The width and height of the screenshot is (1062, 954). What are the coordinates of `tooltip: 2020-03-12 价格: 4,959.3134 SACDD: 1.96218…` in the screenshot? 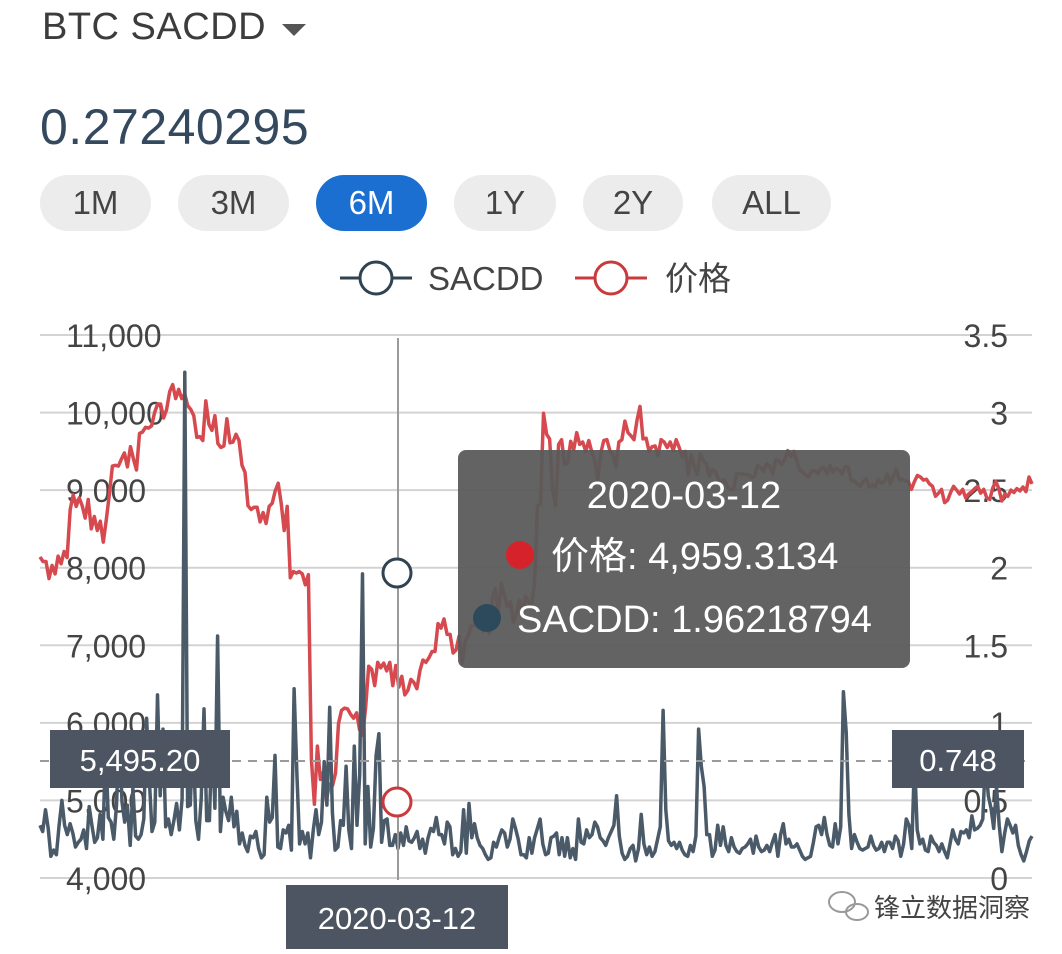 It's located at (684, 559).